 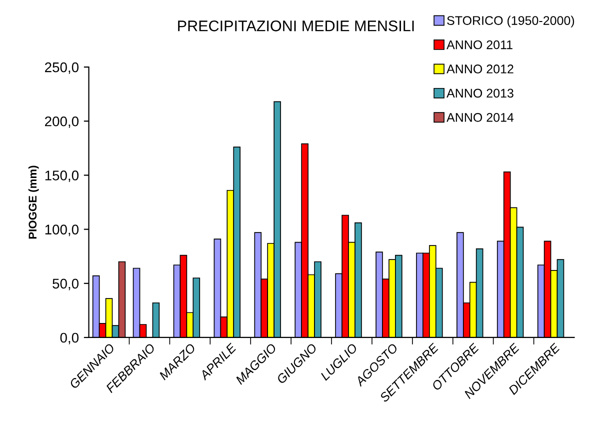 I want to click on legend-label: ANNO 2011, so click(x=479, y=45).